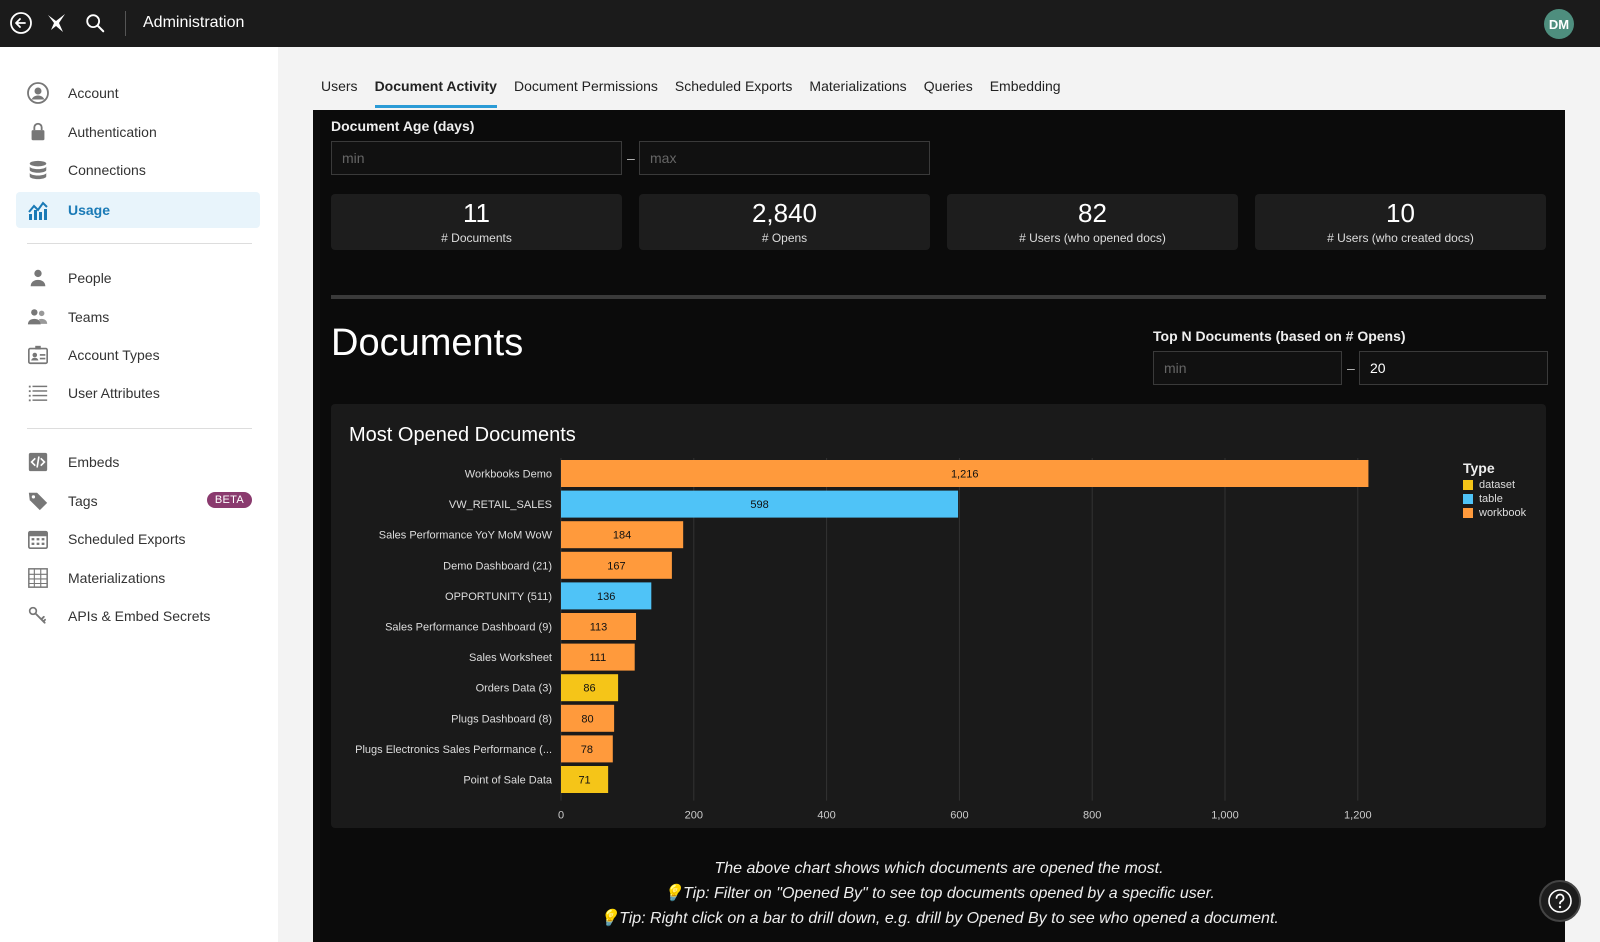 The image size is (1600, 942). Describe the element at coordinates (95, 23) in the screenshot. I see `search-icon` at that location.